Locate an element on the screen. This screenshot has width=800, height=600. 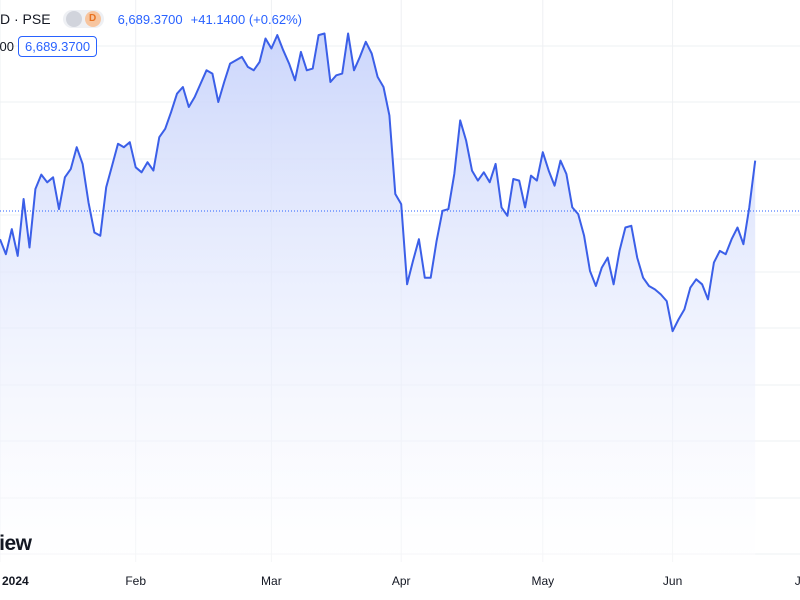
x-tick-label: Feb is located at coordinates (136, 581).